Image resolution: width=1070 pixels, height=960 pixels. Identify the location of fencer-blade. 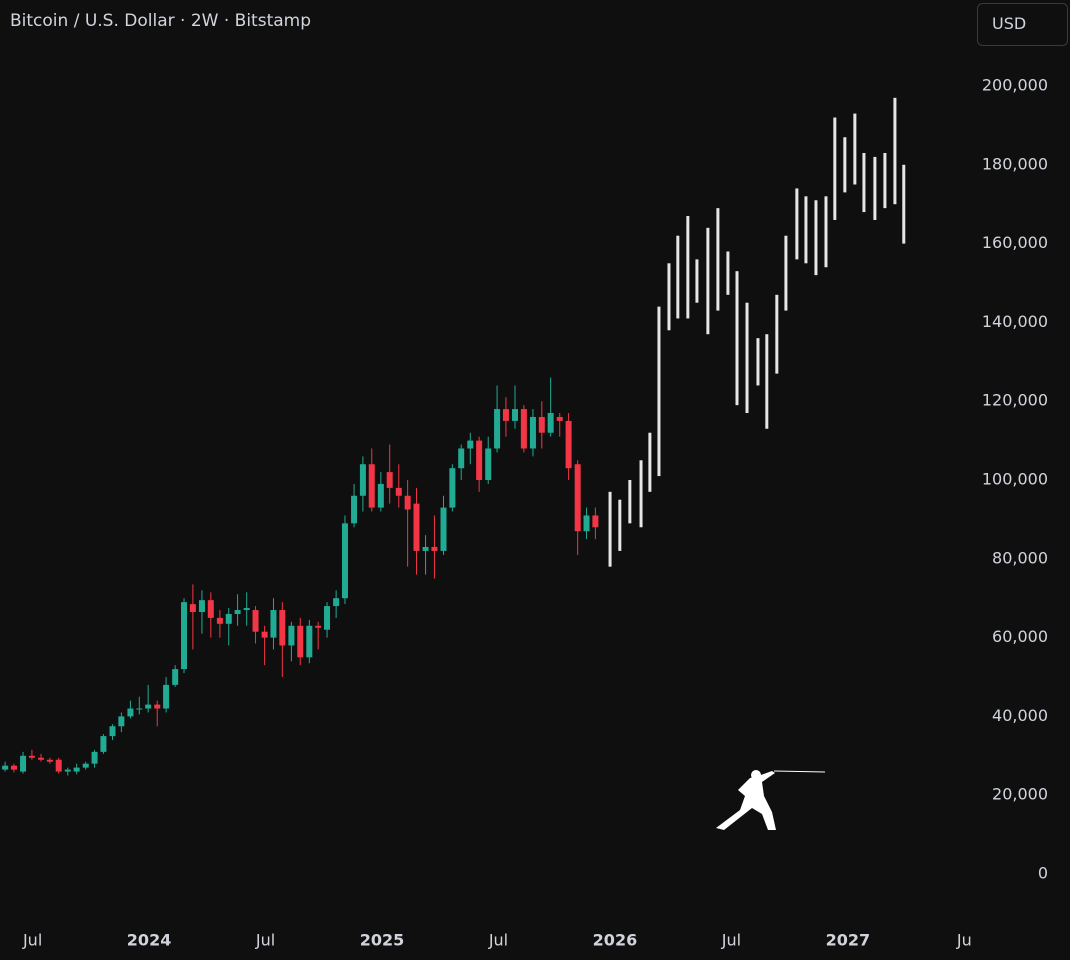
(799, 771).